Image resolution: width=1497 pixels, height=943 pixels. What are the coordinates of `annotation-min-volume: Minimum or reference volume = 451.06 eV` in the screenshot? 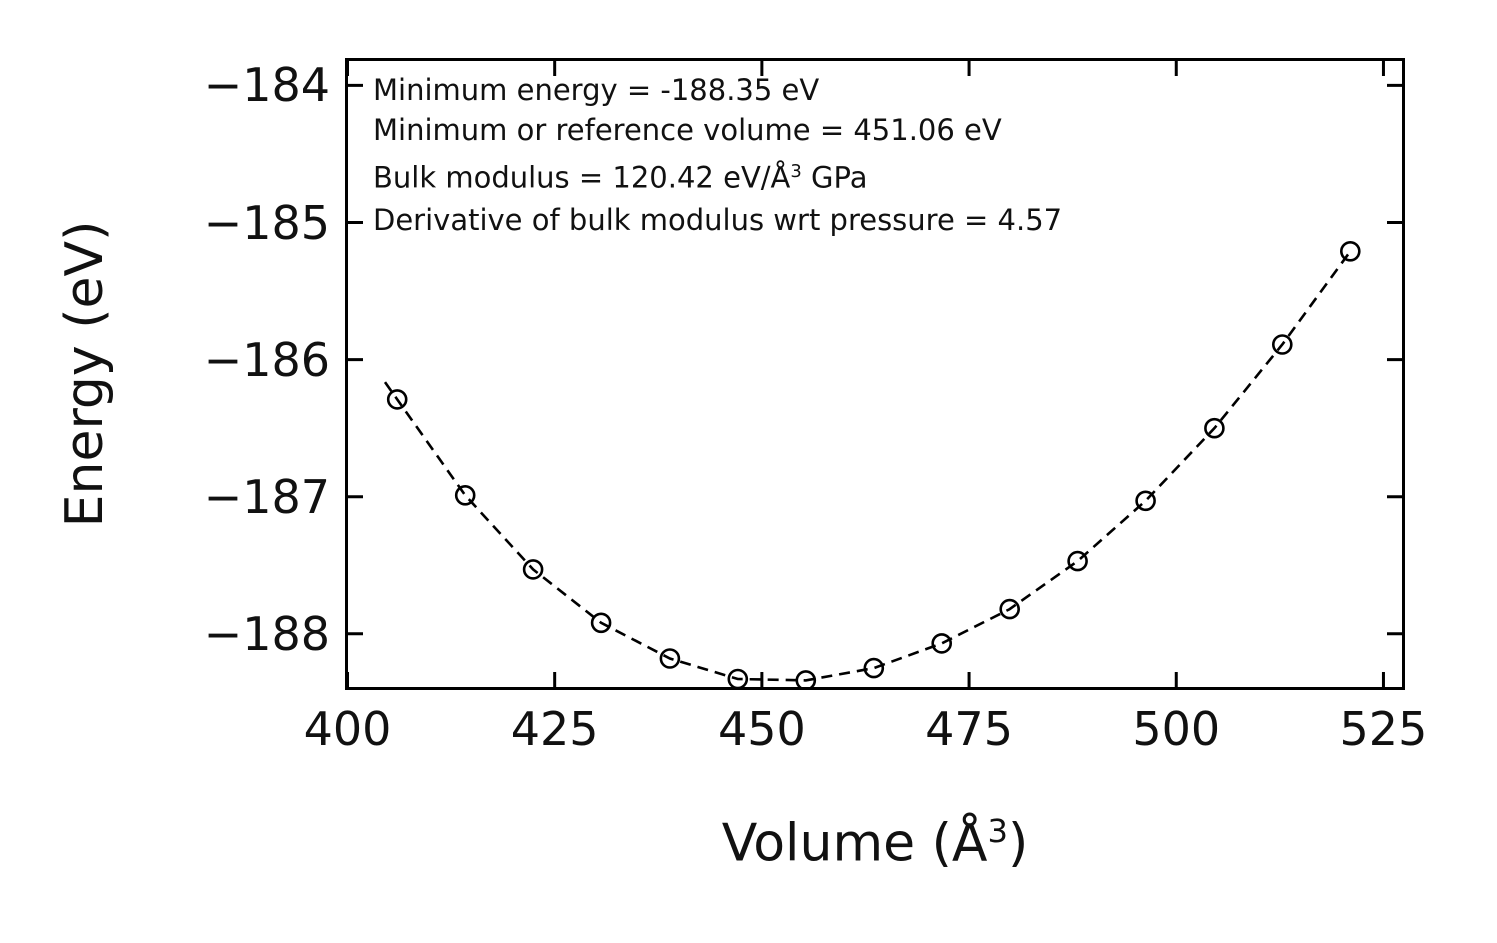 It's located at (687, 130).